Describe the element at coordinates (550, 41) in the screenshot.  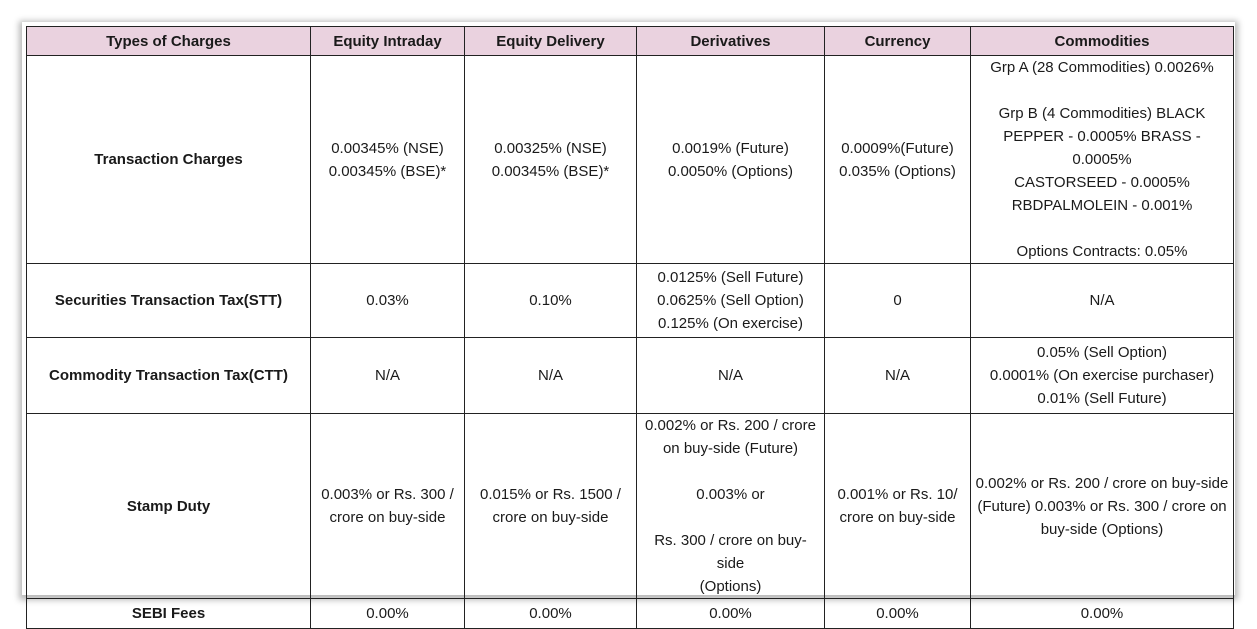
I see `column-header: Equity Delivery` at that location.